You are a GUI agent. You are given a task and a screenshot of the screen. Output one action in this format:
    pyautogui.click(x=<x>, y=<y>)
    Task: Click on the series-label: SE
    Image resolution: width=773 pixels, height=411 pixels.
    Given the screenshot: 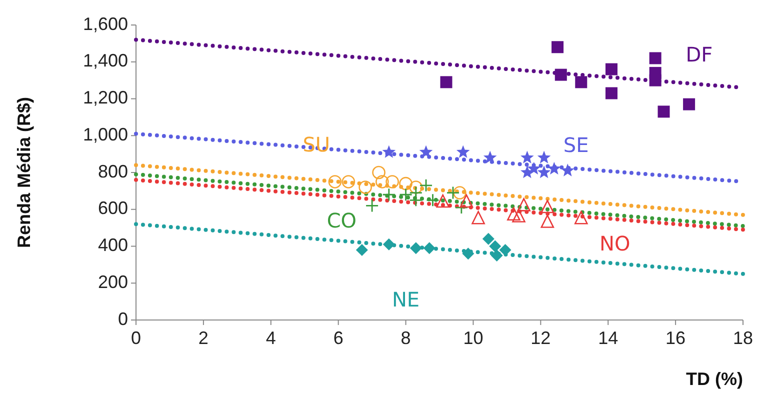 What is the action you would take?
    pyautogui.click(x=576, y=145)
    